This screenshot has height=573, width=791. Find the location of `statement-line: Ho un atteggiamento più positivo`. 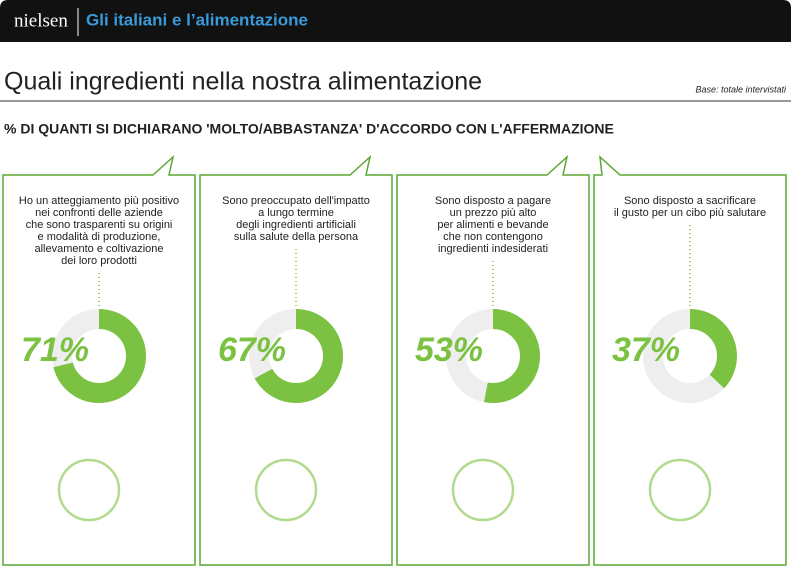

statement-line: Ho un atteggiamento più positivo is located at coordinates (99, 201).